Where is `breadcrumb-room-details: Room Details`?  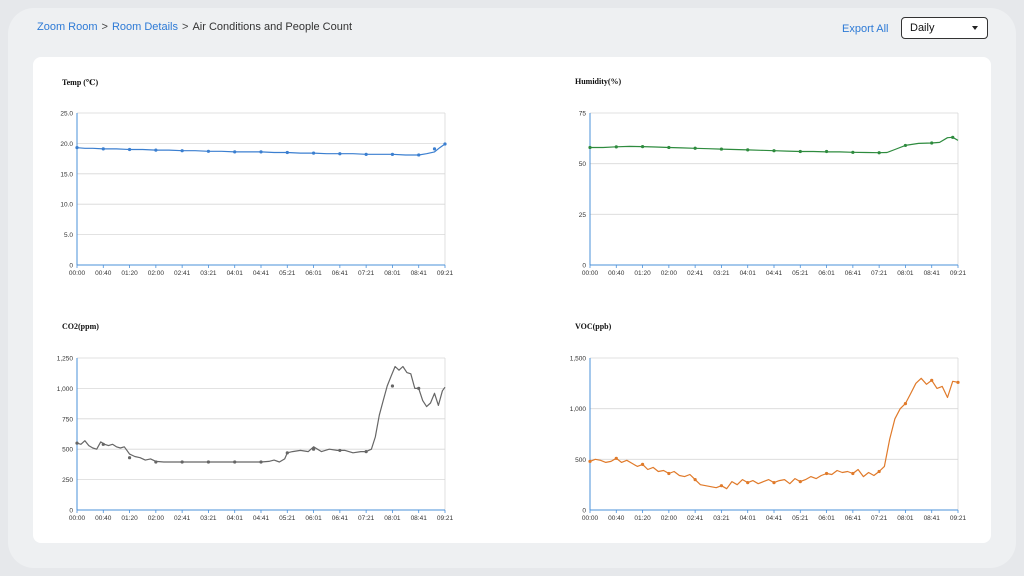
breadcrumb-room-details: Room Details is located at coordinates (144, 27).